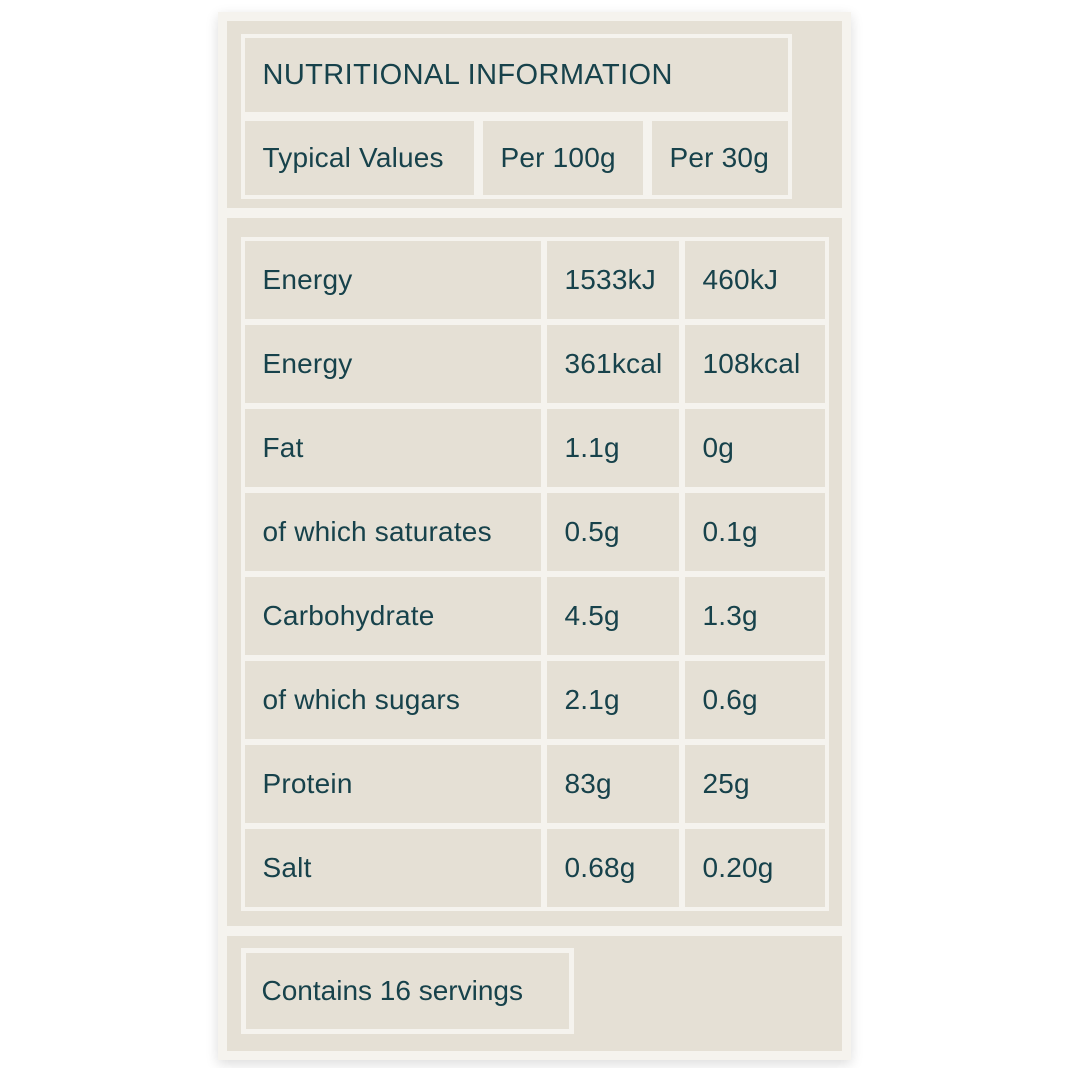 The height and width of the screenshot is (1068, 1068). What do you see at coordinates (612, 700) in the screenshot?
I see `value-per-100g: 2.1g` at bounding box center [612, 700].